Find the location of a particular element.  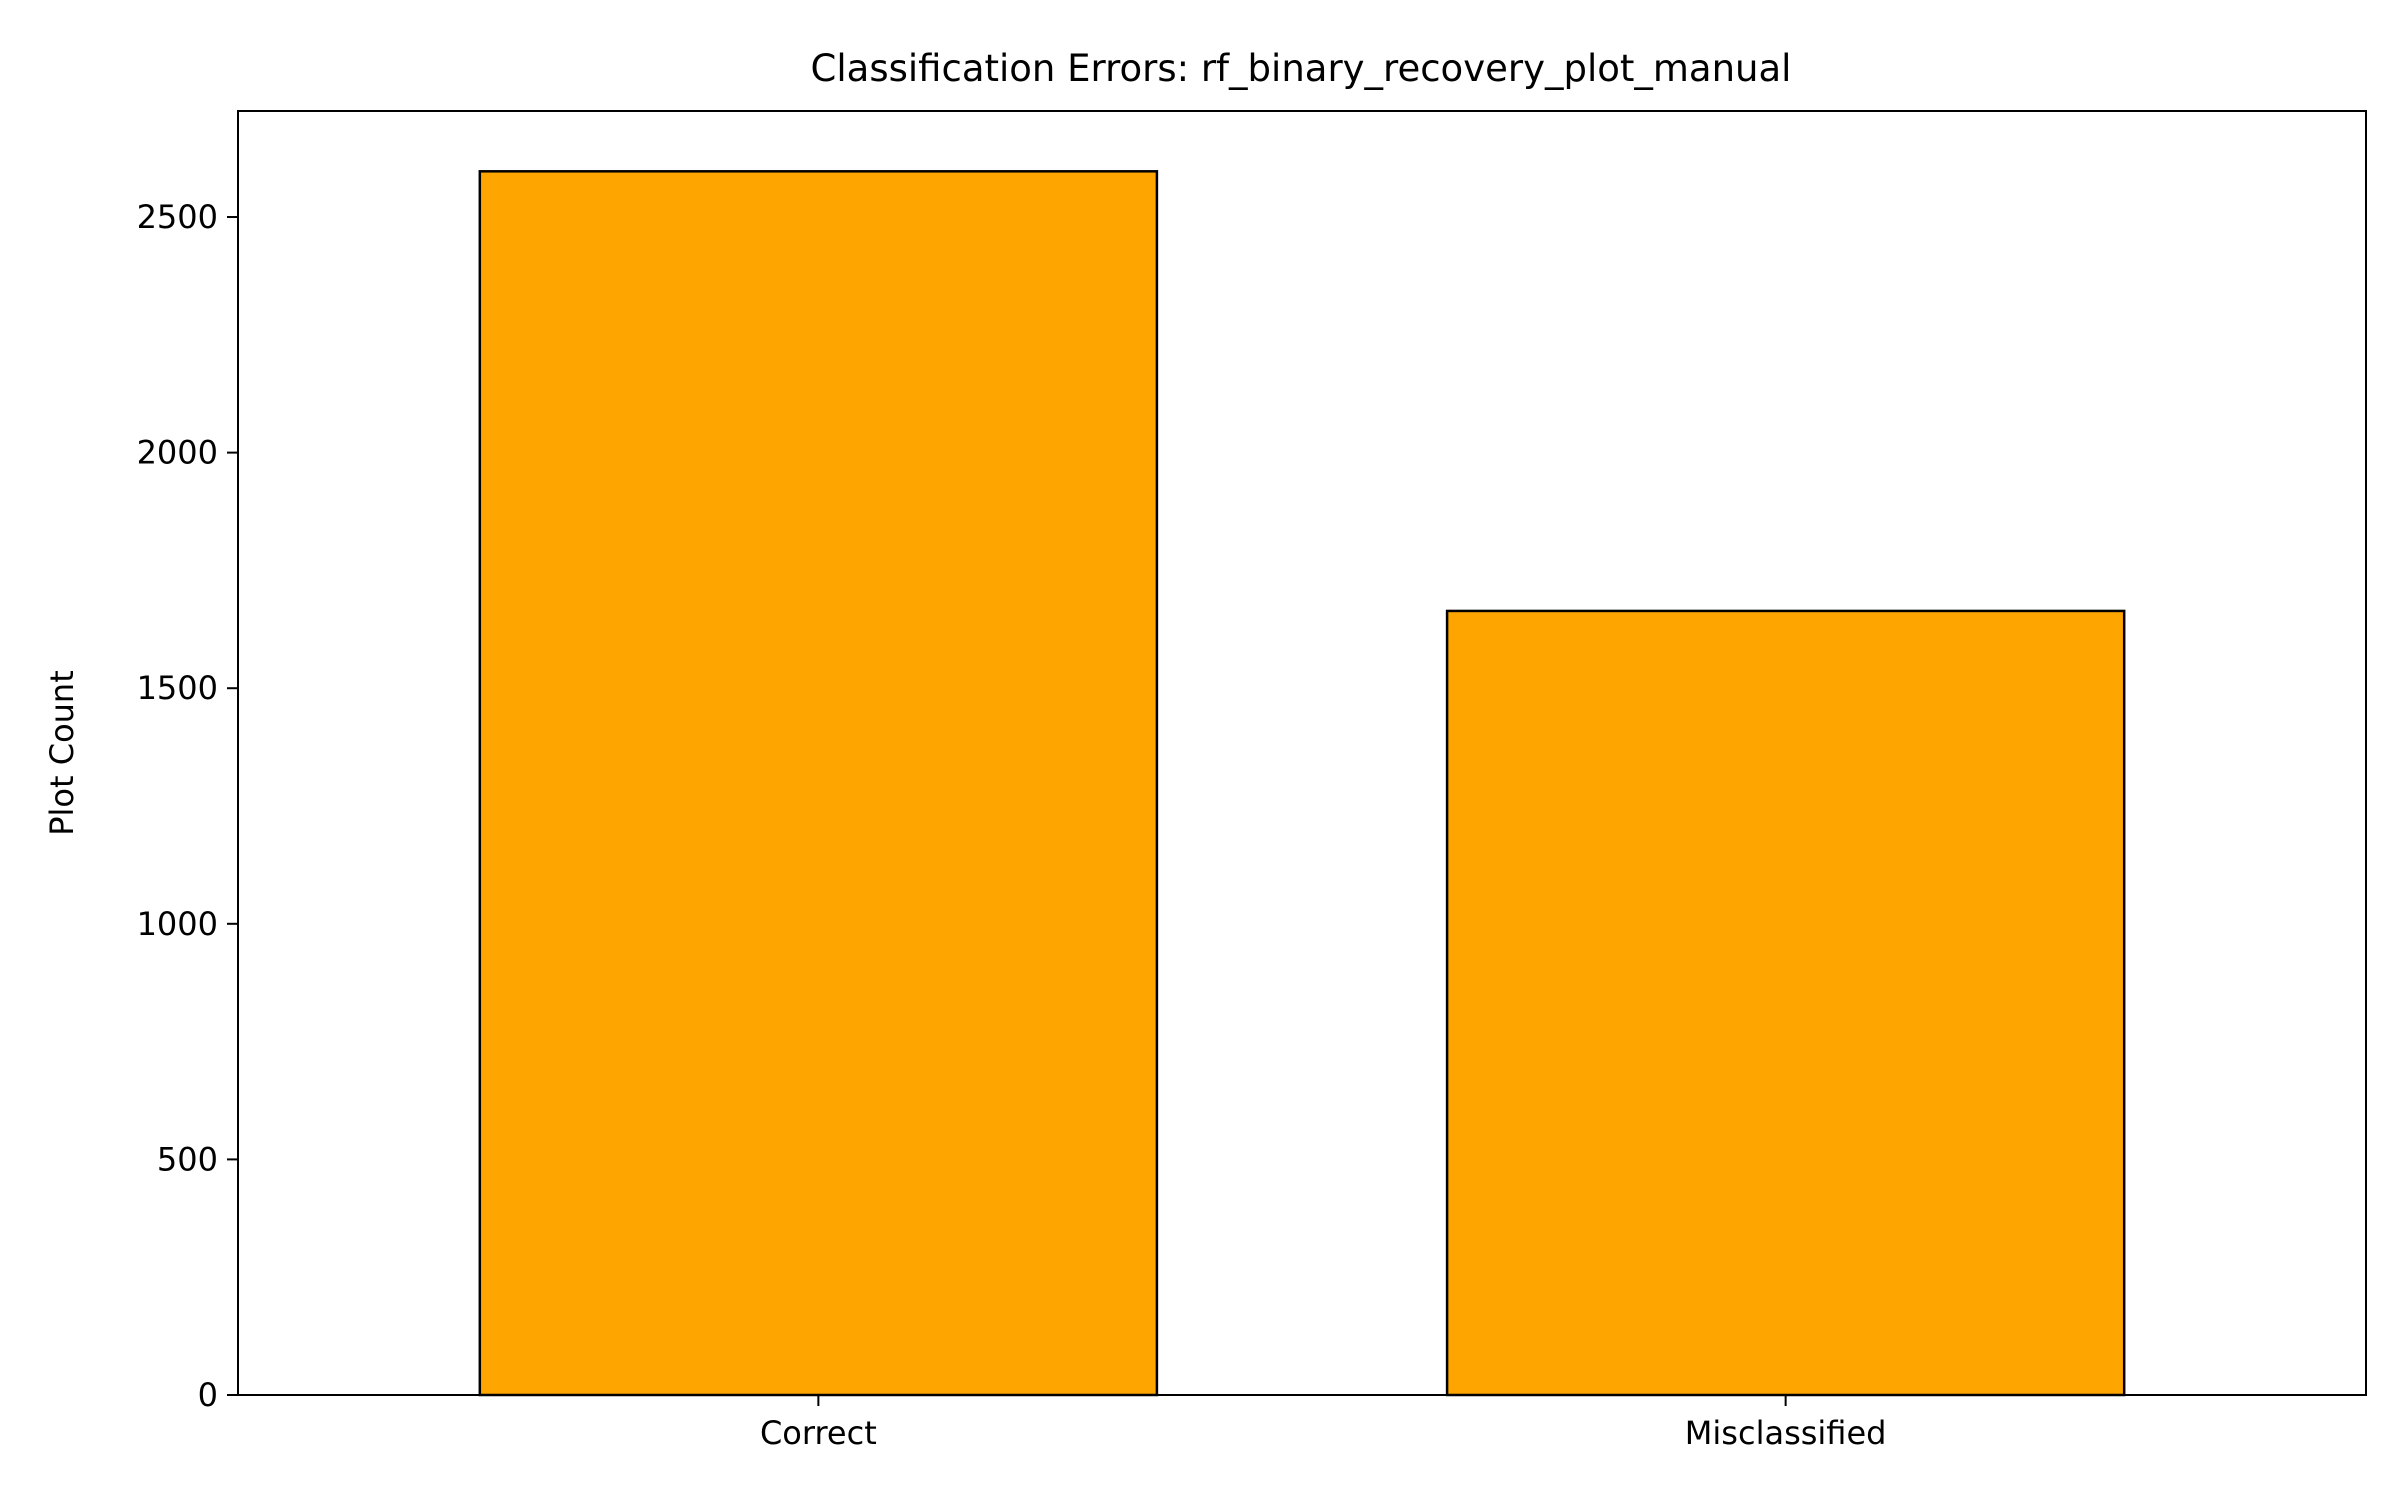

y-tick-label: 1500 is located at coordinates (177, 688).